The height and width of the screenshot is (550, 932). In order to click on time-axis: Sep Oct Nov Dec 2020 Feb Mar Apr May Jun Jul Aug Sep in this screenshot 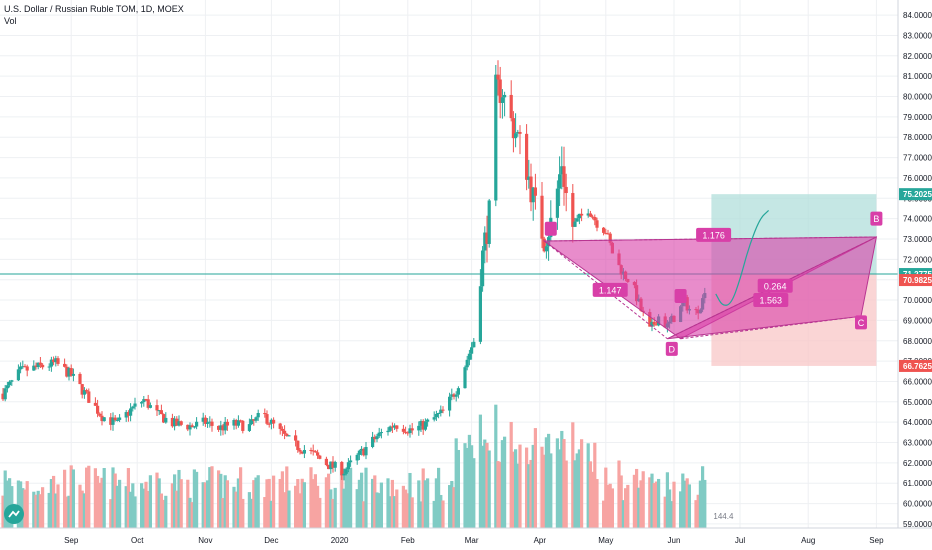, I will do `click(466, 538)`.